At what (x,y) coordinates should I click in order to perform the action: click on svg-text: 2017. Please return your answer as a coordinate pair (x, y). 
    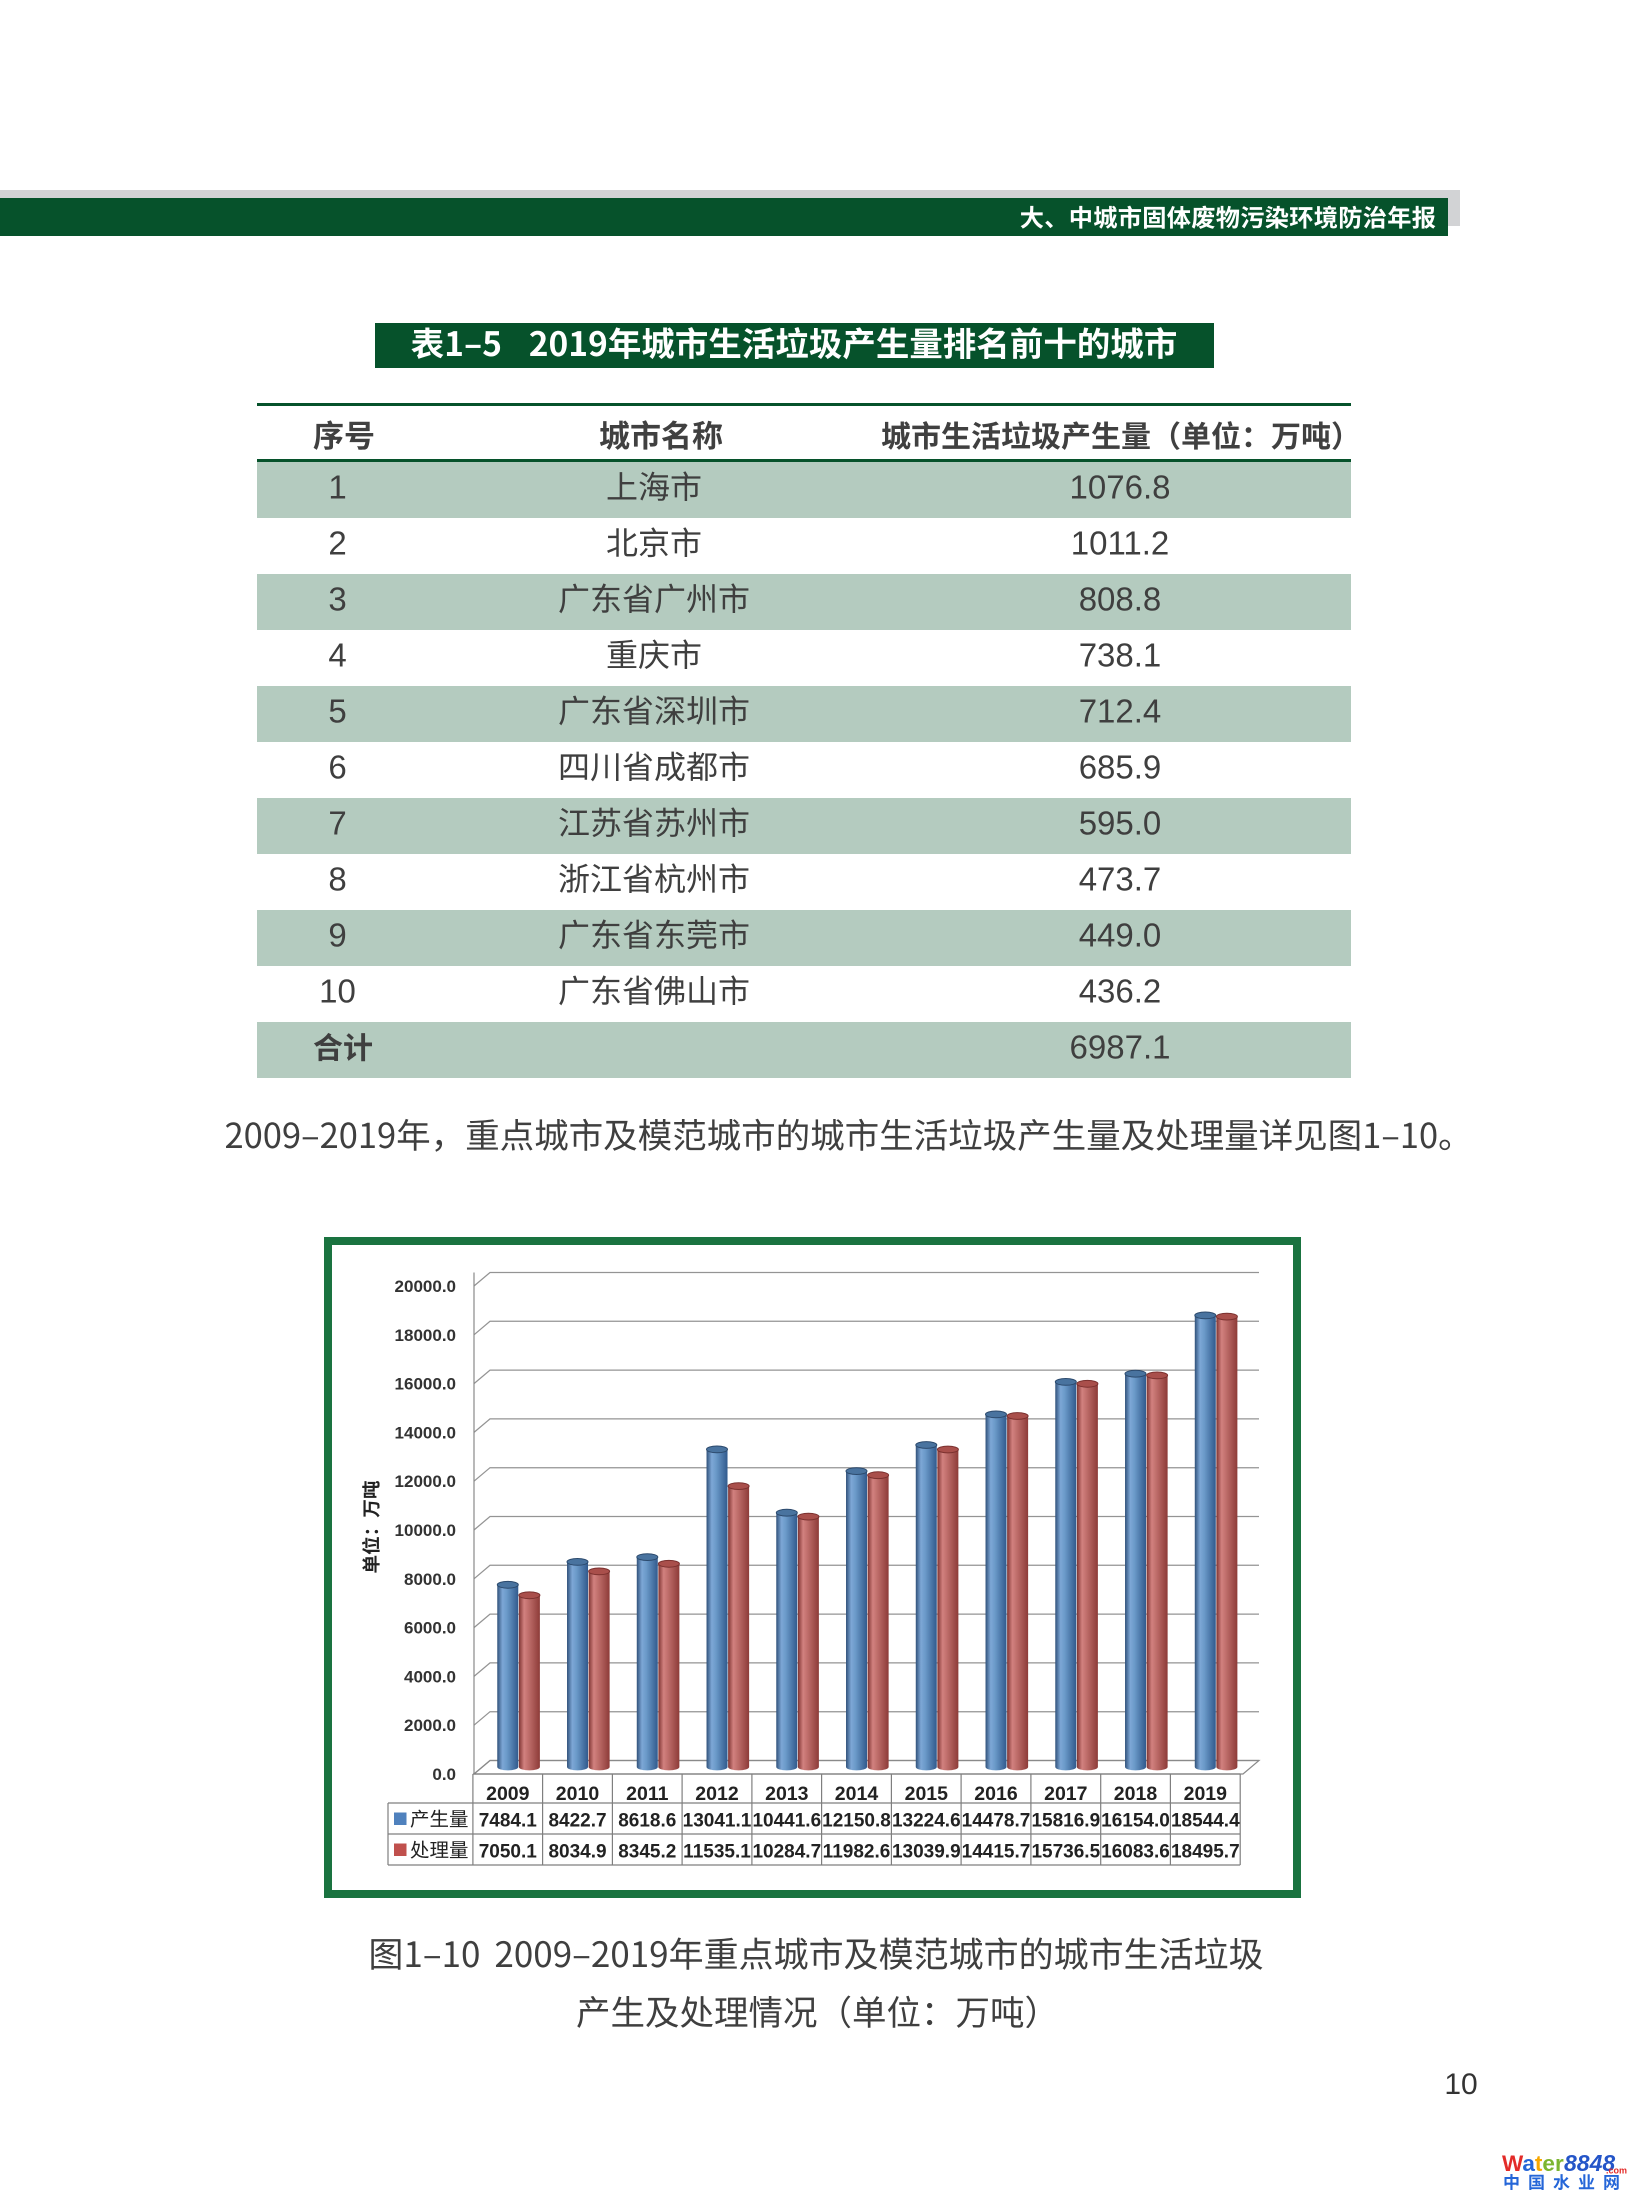
    Looking at the image, I should click on (1065, 1794).